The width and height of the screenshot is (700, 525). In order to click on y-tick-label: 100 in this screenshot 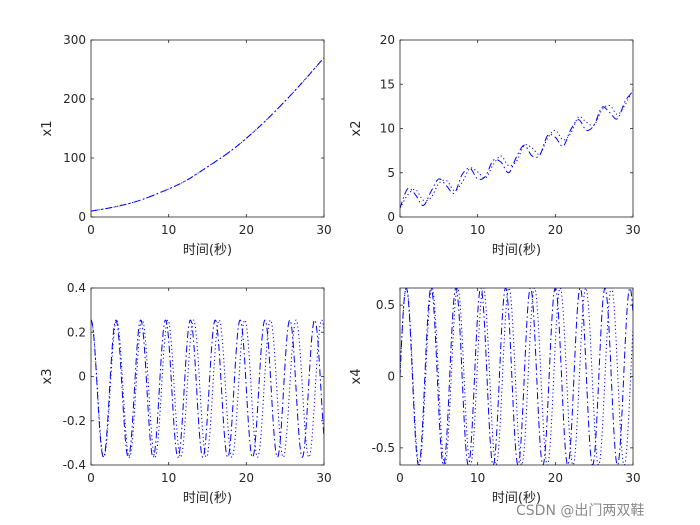, I will do `click(74, 158)`.